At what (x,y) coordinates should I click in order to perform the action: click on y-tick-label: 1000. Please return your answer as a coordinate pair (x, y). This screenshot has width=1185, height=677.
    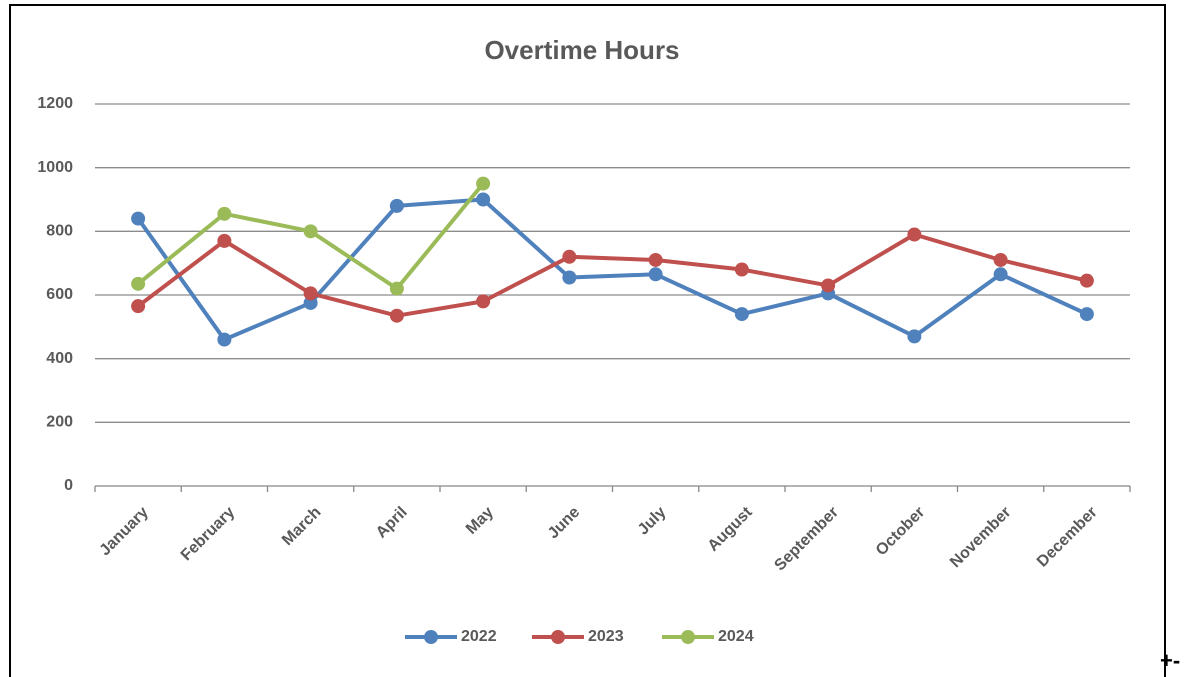
    Looking at the image, I should click on (55, 167).